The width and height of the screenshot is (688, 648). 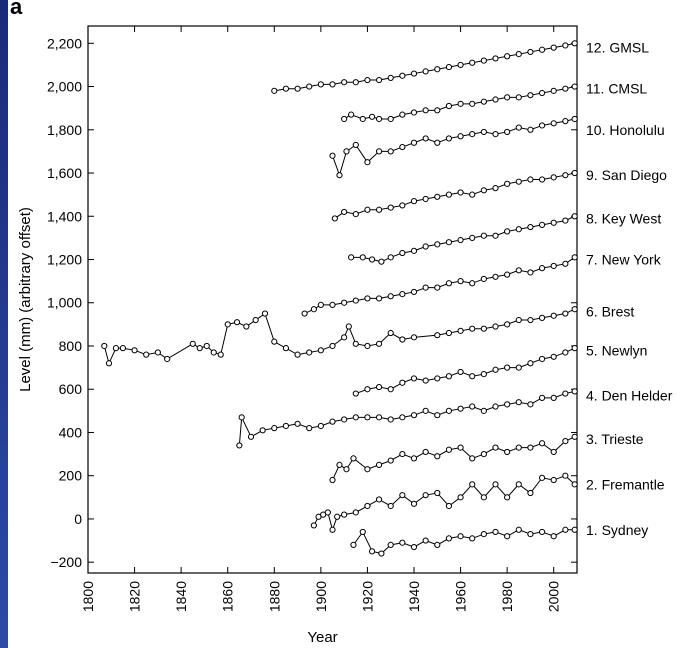 What do you see at coordinates (64, 303) in the screenshot?
I see `y-tick-label: 1,000` at bounding box center [64, 303].